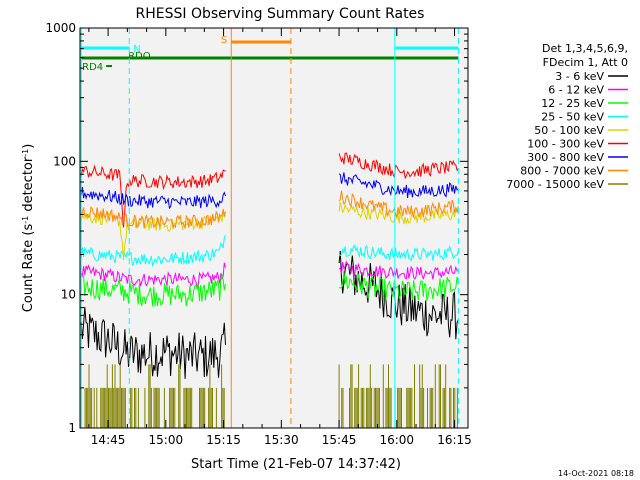 The image size is (640, 480). Describe the element at coordinates (28, 268) in the screenshot. I see `y-label-main: Count Rate (s` at that location.